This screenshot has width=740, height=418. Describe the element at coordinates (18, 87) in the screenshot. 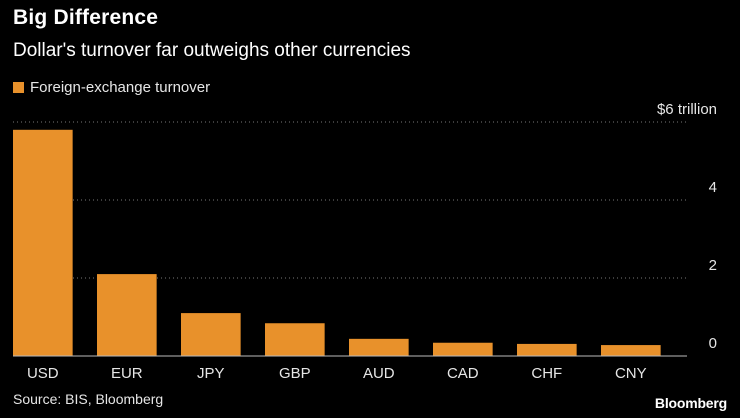

I see `legend-swatch` at that location.